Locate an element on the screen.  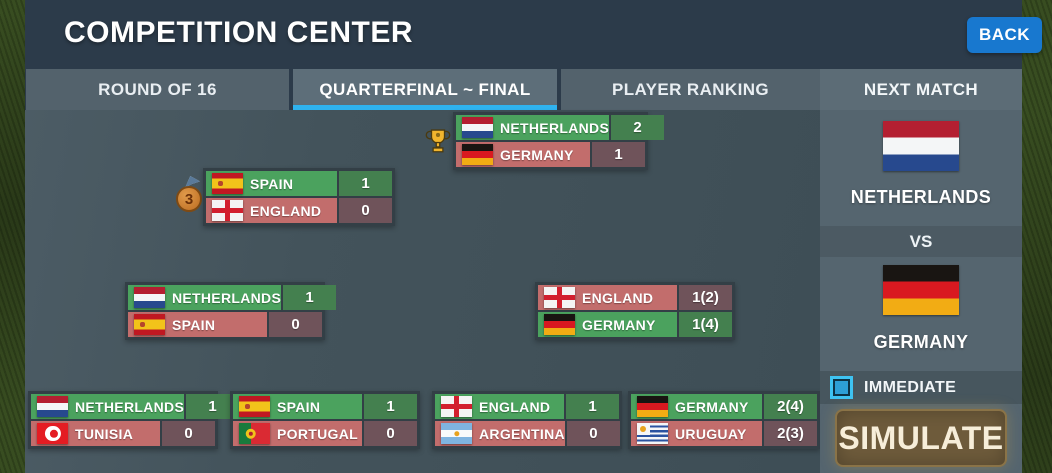
match-final: NETHERLANDS 2 GERMANY 1 is located at coordinates (559, 141).